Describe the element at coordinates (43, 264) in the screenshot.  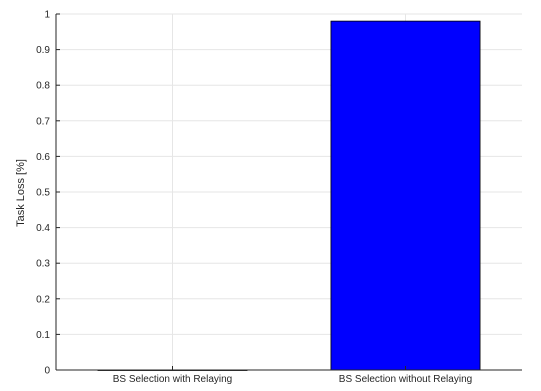
I see `y-tick-label: 0.3` at that location.